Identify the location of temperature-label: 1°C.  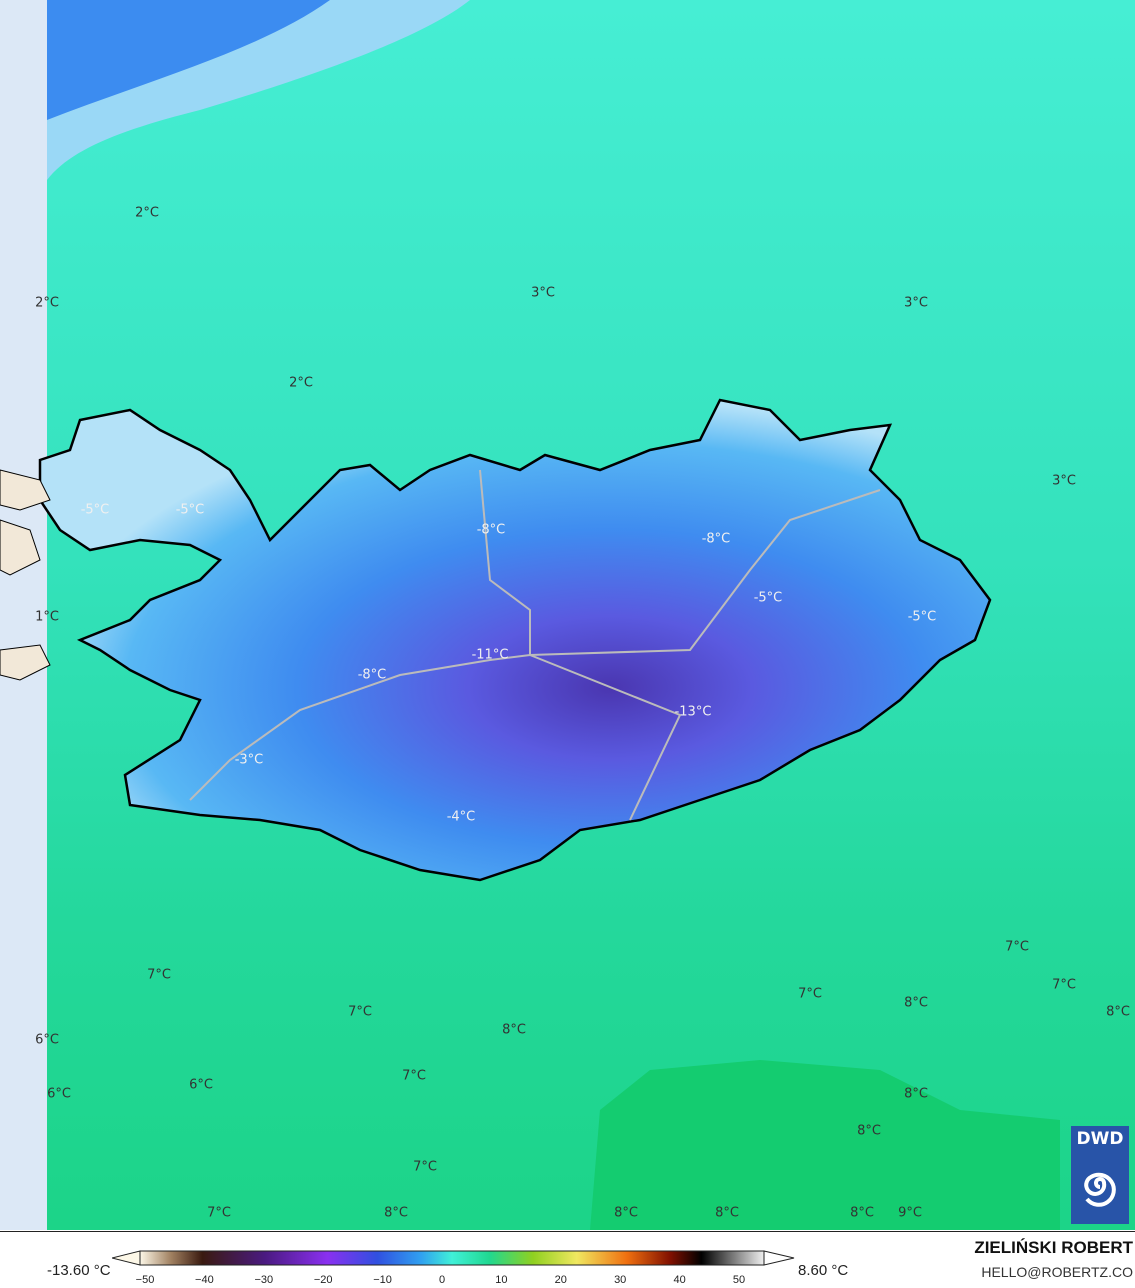
(47, 617).